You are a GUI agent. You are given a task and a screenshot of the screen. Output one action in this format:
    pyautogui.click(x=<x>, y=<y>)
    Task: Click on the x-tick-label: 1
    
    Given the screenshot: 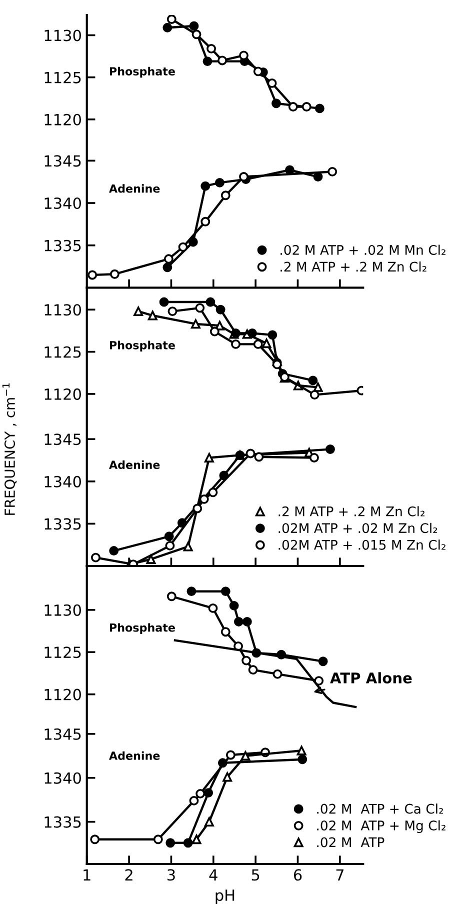 What is the action you would take?
    pyautogui.click(x=87, y=874)
    